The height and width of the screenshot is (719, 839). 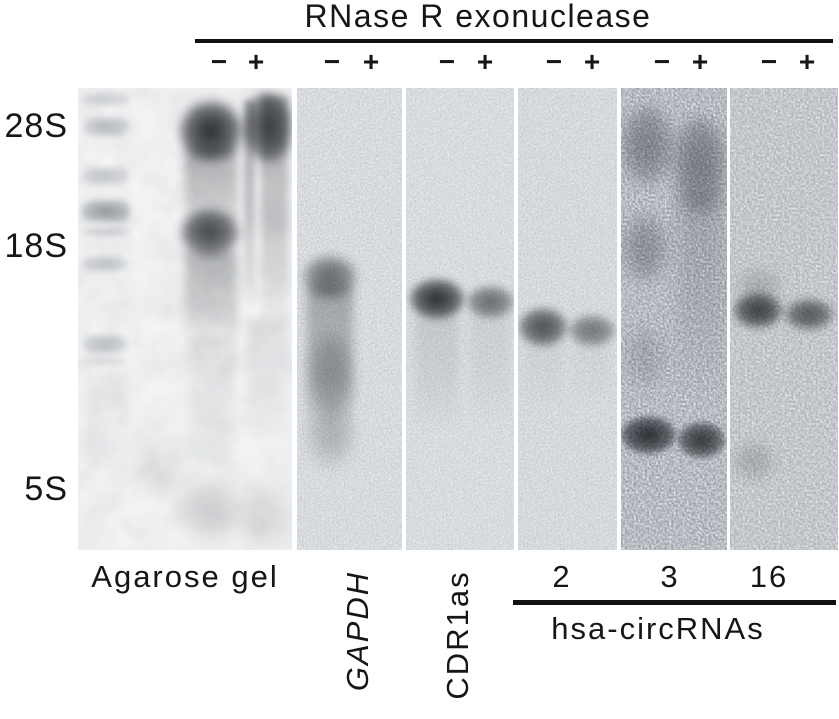 I want to click on circrna-2-label: 2, so click(x=562, y=576).